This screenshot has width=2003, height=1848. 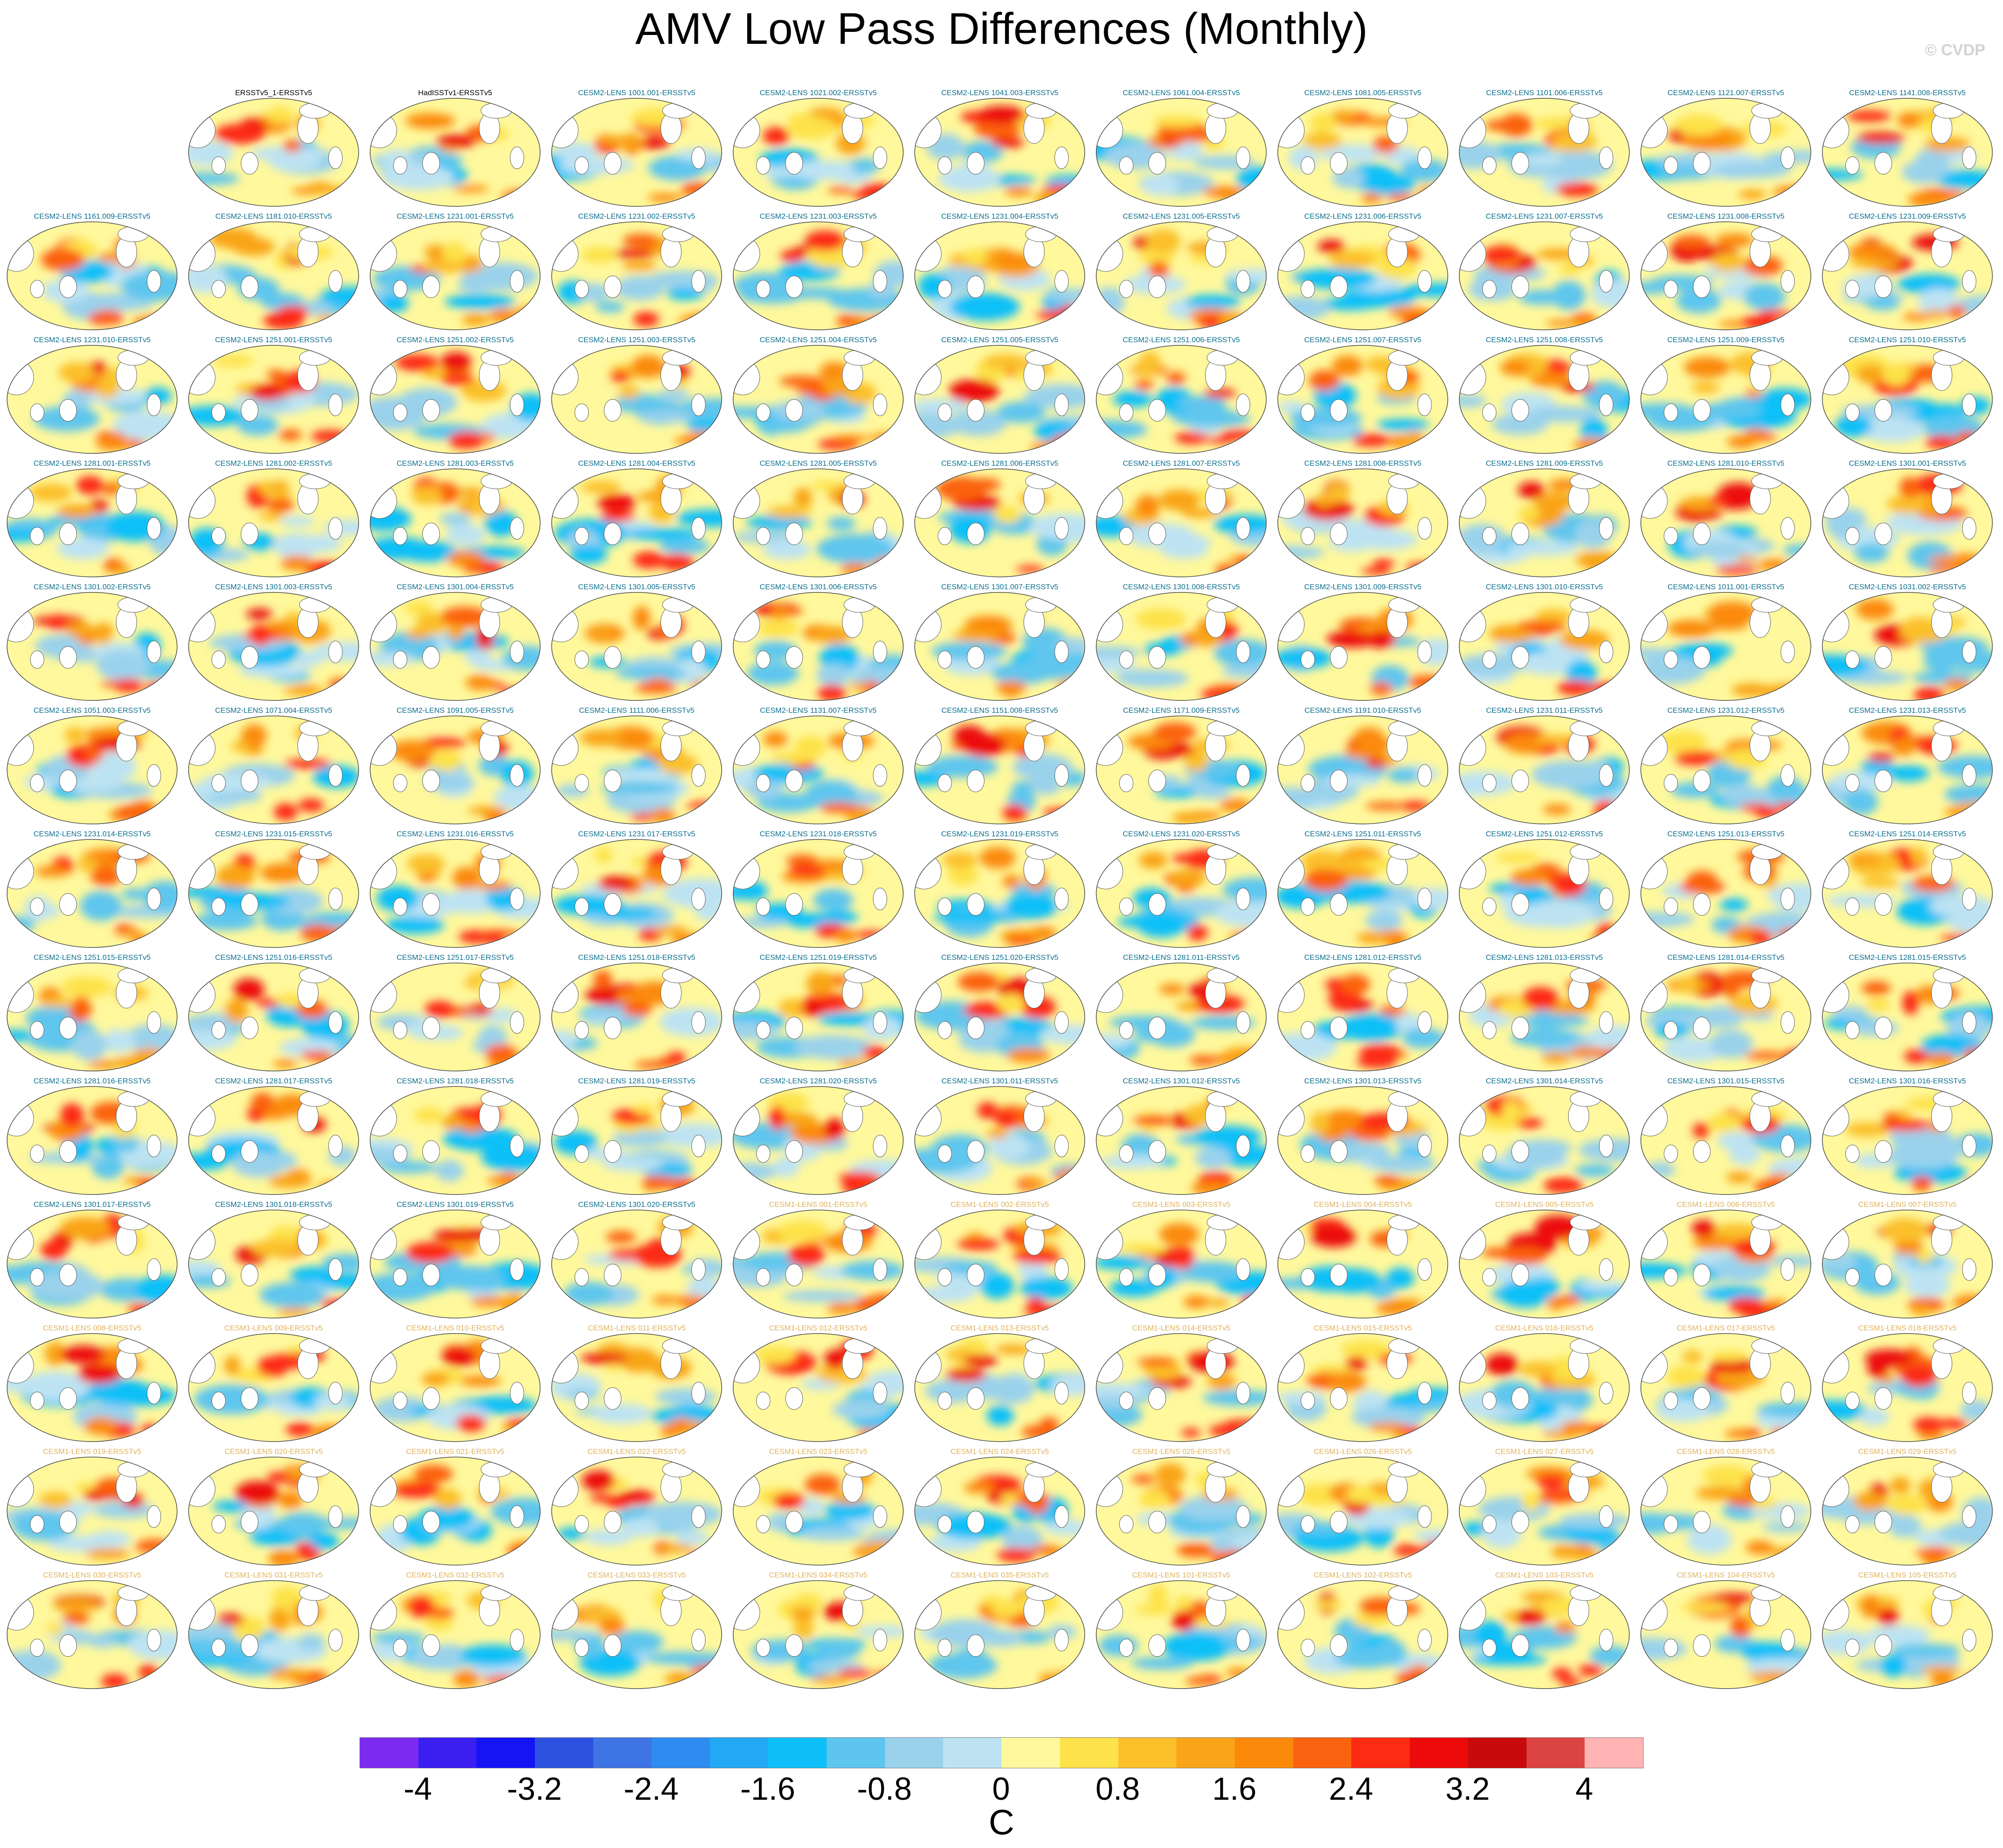 What do you see at coordinates (636, 1139) in the screenshot?
I see `map-panel: CESM2-LENS 1281.019-ERSSTv5` at bounding box center [636, 1139].